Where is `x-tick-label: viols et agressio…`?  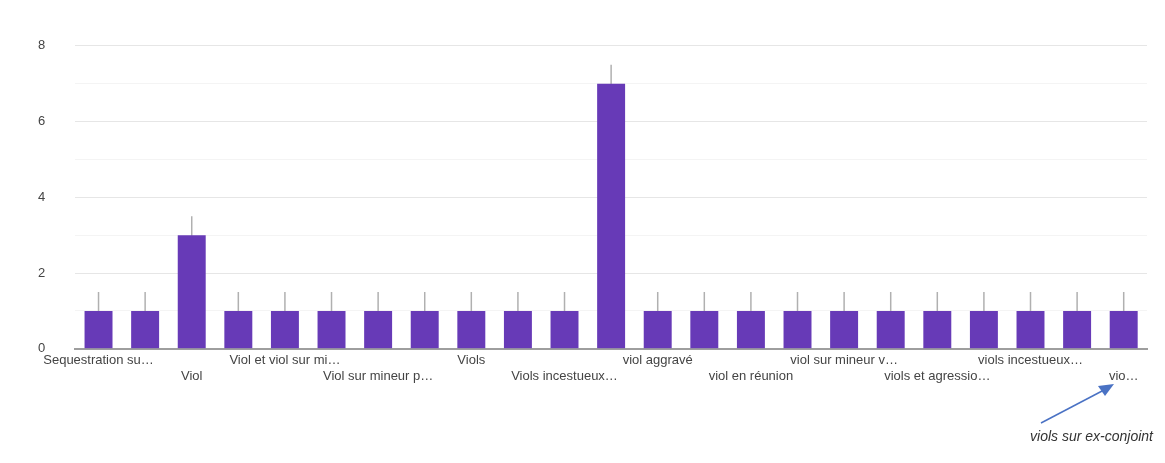 x-tick-label: viols et agressio… is located at coordinates (937, 375).